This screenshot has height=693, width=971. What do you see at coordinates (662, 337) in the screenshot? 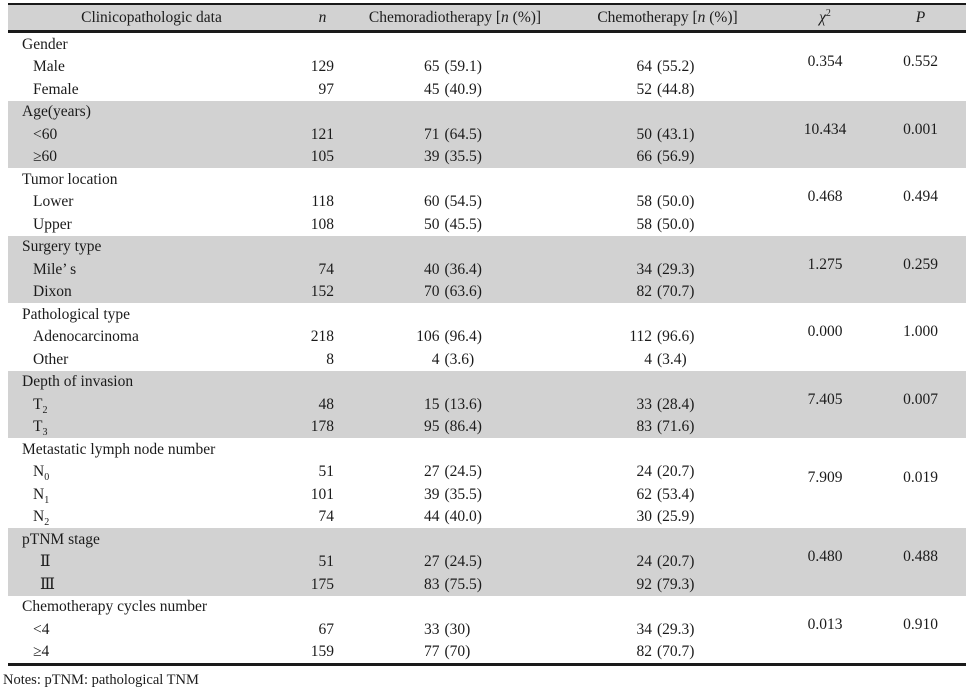
I see `ct-cell: 112 (96.6)` at bounding box center [662, 337].